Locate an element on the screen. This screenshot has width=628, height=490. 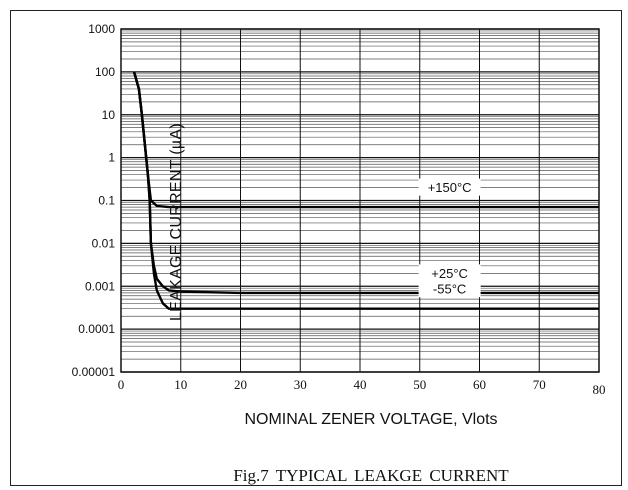
x-tick-labels: 0 10 20 30 40 50 60 70 80 is located at coordinates (362, 387).